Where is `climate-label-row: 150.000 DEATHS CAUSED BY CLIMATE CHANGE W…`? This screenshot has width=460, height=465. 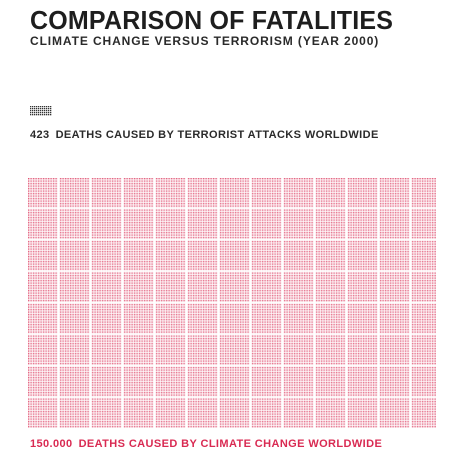 climate-label-row: 150.000 DEATHS CAUSED BY CLIMATE CHANGE W… is located at coordinates (206, 444).